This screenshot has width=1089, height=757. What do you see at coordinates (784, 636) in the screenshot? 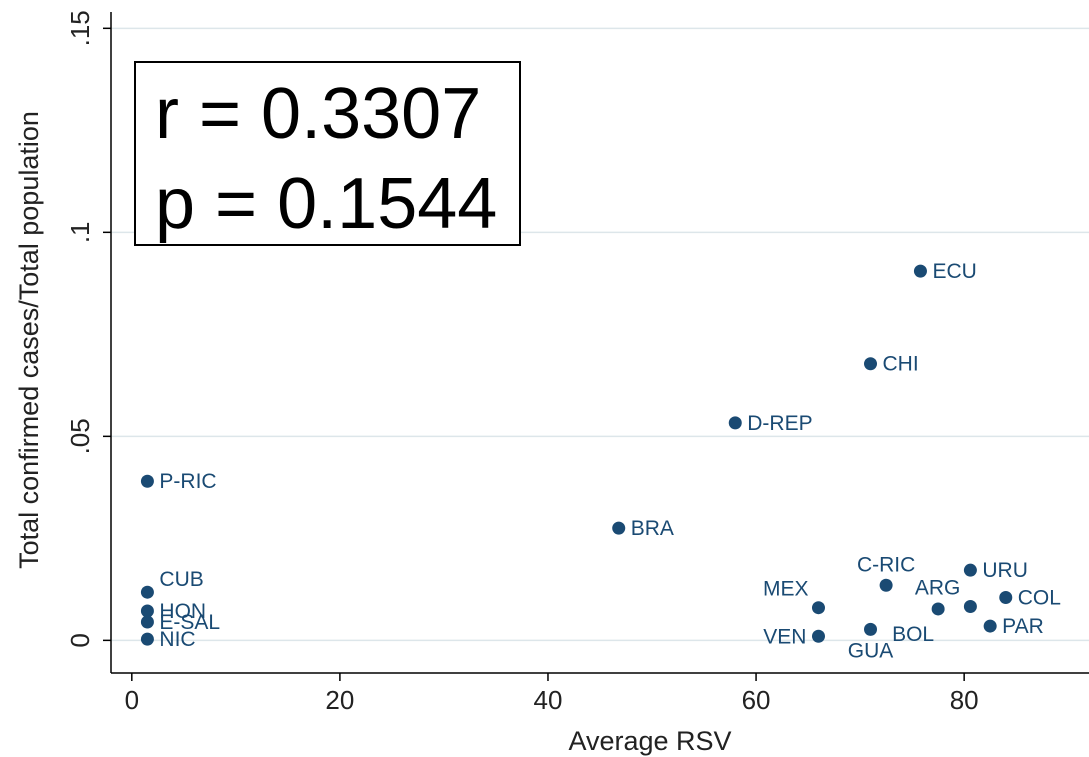
I see `point-label: VEN` at bounding box center [784, 636].